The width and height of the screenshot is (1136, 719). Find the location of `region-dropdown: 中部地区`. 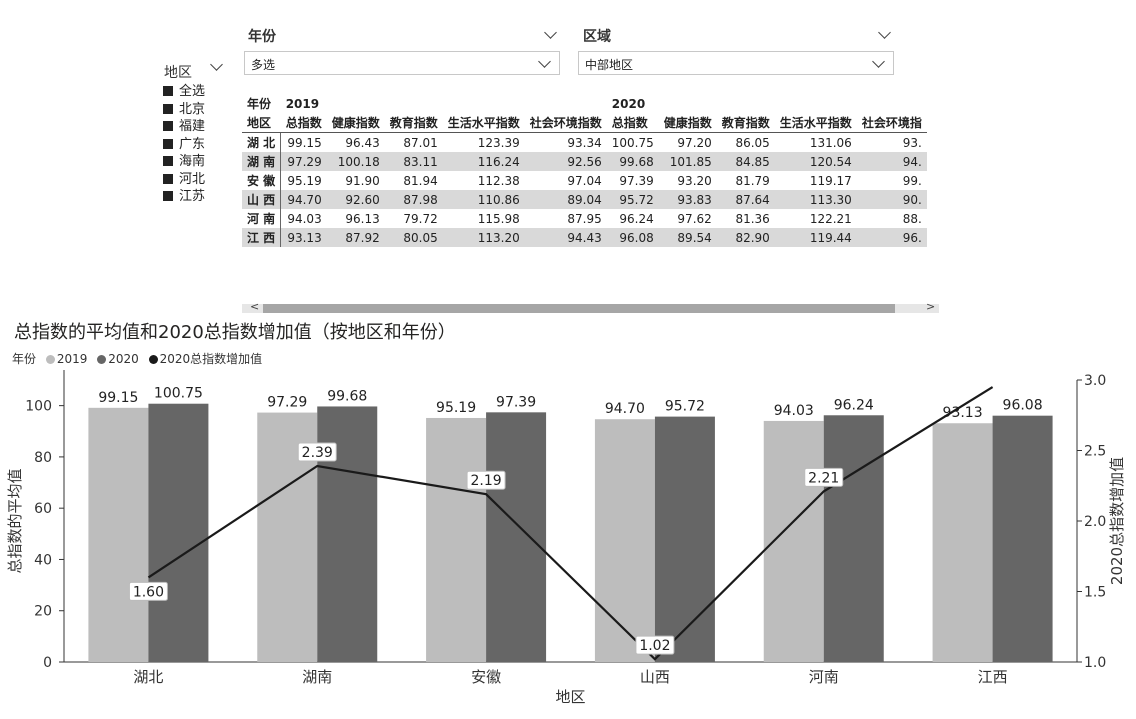

region-dropdown: 中部地区 is located at coordinates (736, 63).